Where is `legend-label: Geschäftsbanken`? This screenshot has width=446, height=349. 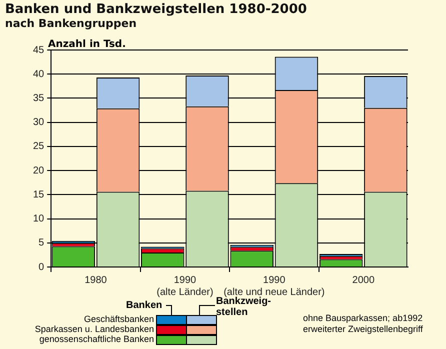 legend-label: Geschäftsbanken is located at coordinates (119, 319).